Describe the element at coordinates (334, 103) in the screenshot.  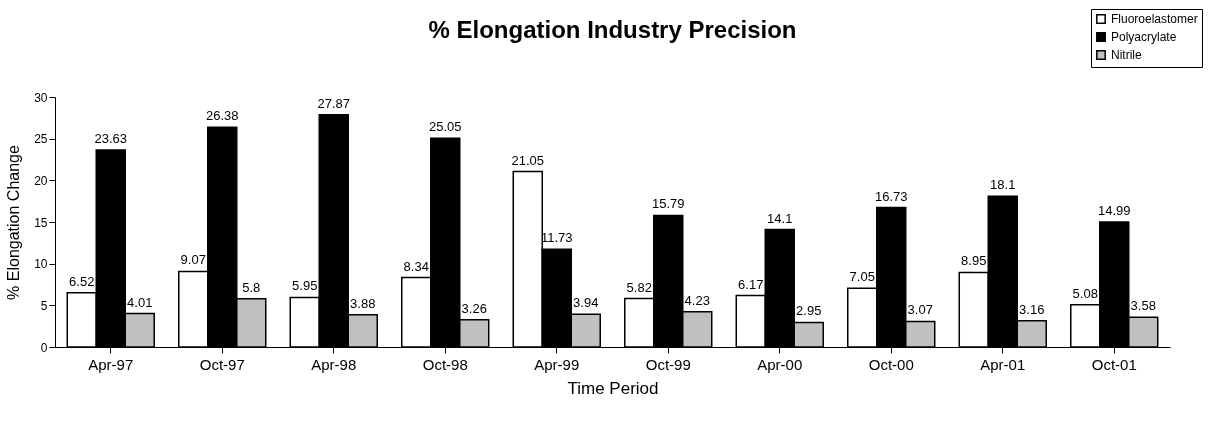
I see `data-label: 27.87` at that location.